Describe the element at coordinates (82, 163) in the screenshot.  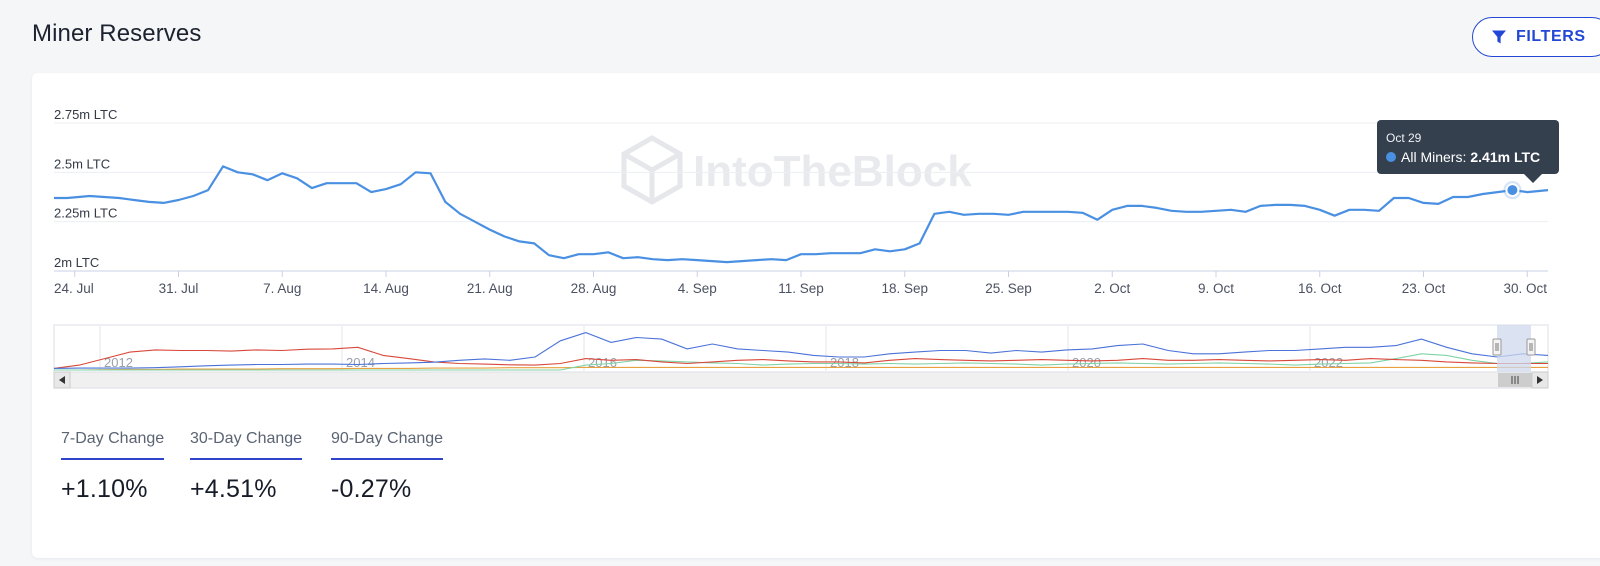
I see `y-tick-label: 2.5m LTC` at that location.